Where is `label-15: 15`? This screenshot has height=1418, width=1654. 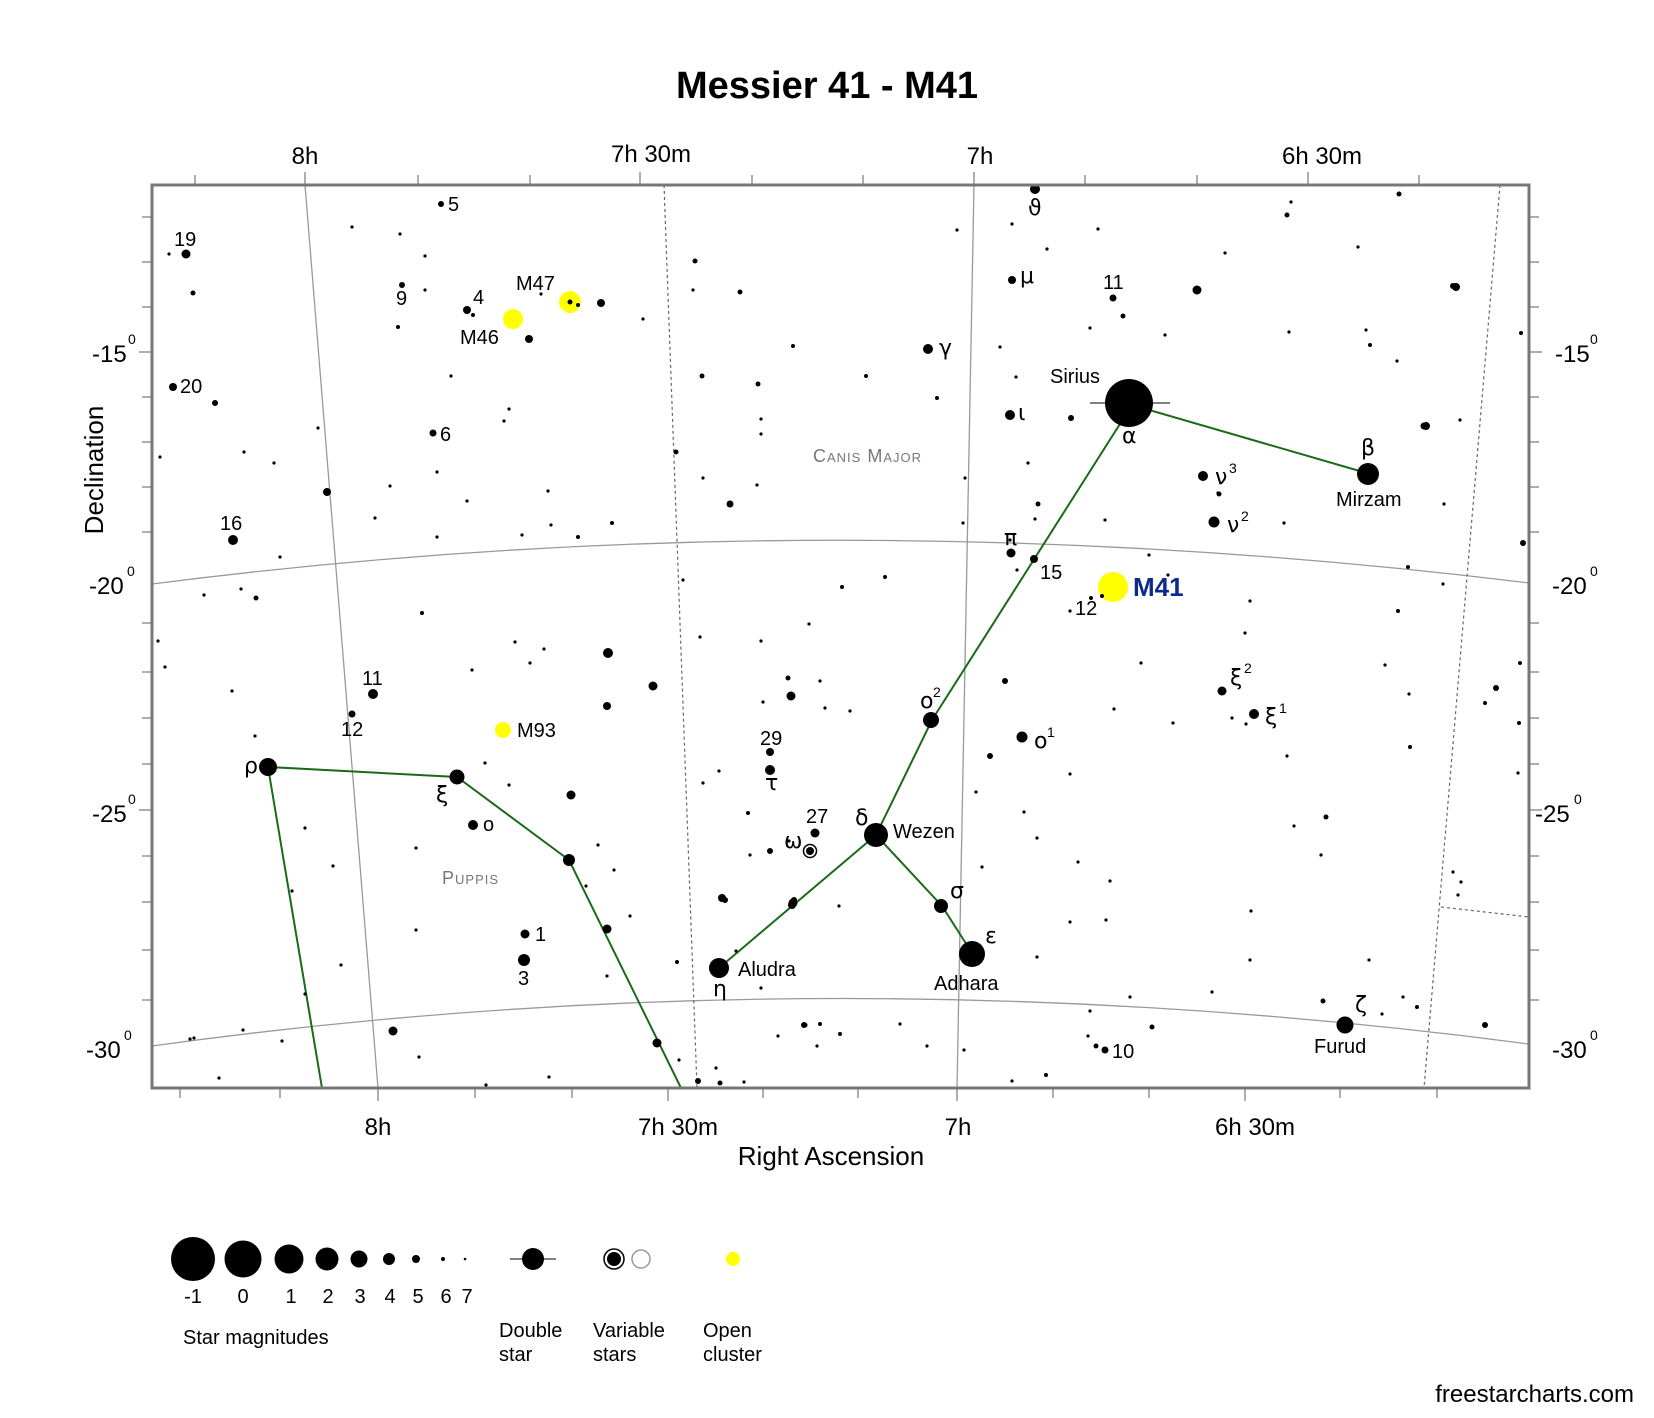 label-15: 15 is located at coordinates (1051, 573).